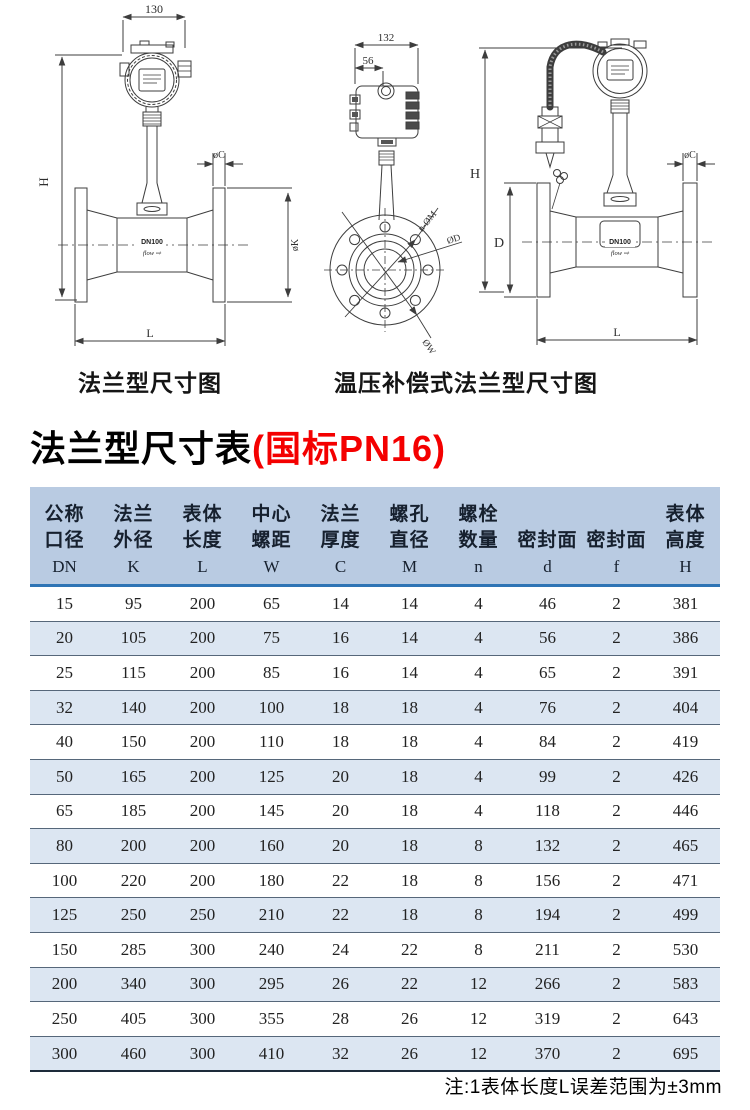  I want to click on table-cell: 319, so click(547, 1019).